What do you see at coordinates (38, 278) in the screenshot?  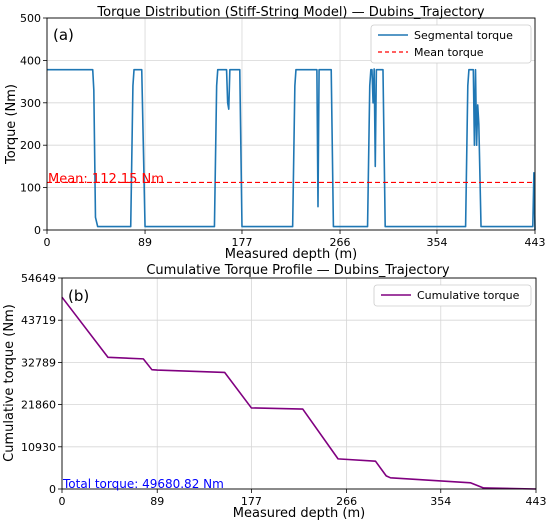 I see `chart-b-y-tick-label: 54649` at bounding box center [38, 278].